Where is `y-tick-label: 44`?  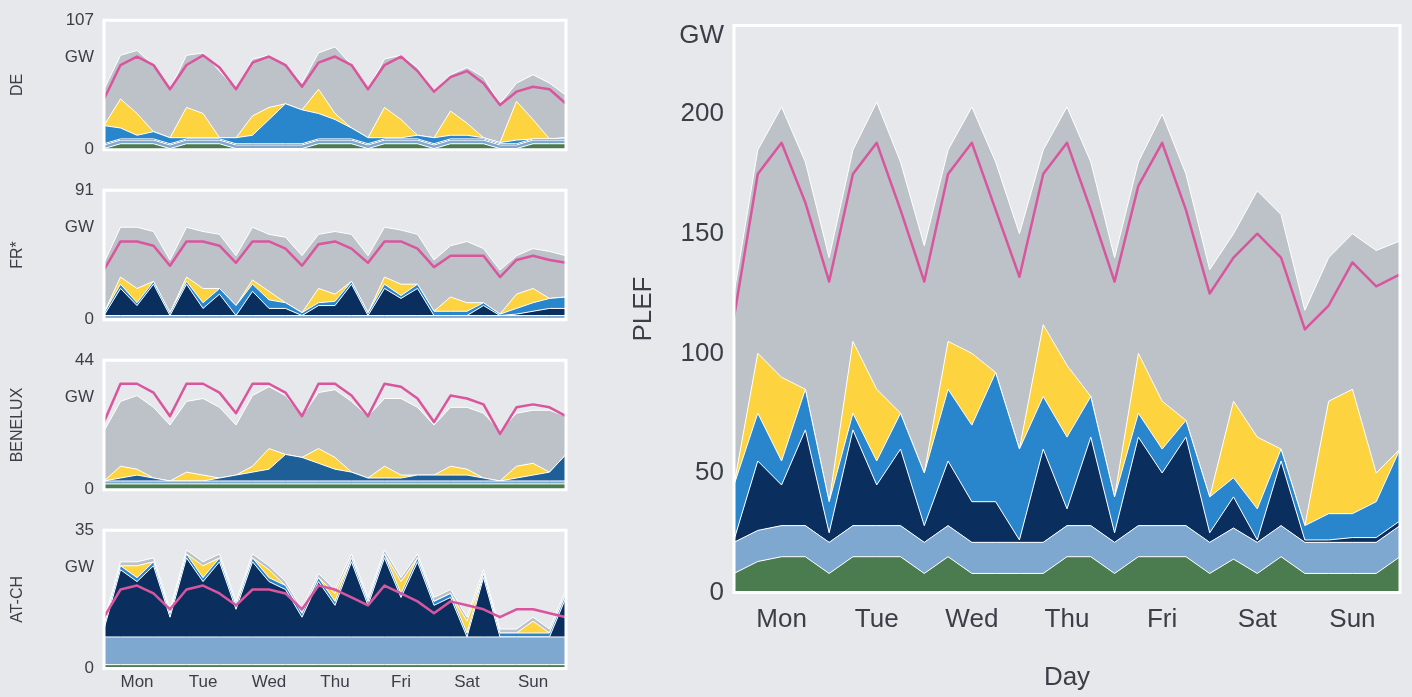 y-tick-label: 44 is located at coordinates (84, 359).